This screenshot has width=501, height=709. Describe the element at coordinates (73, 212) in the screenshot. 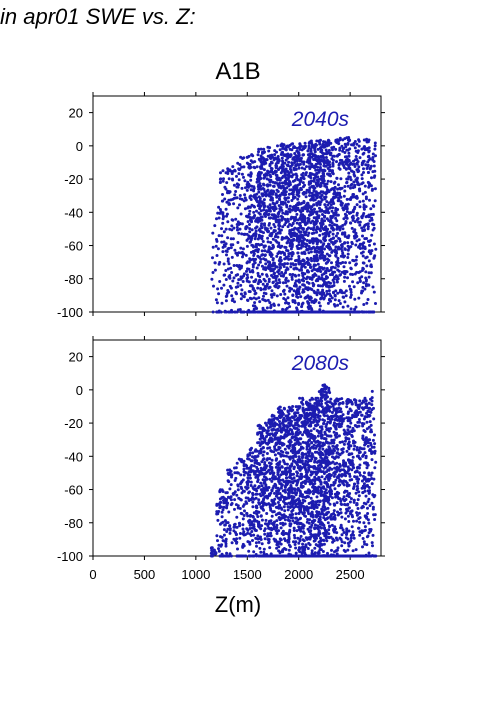

I see `y-tick-label: -40` at that location.